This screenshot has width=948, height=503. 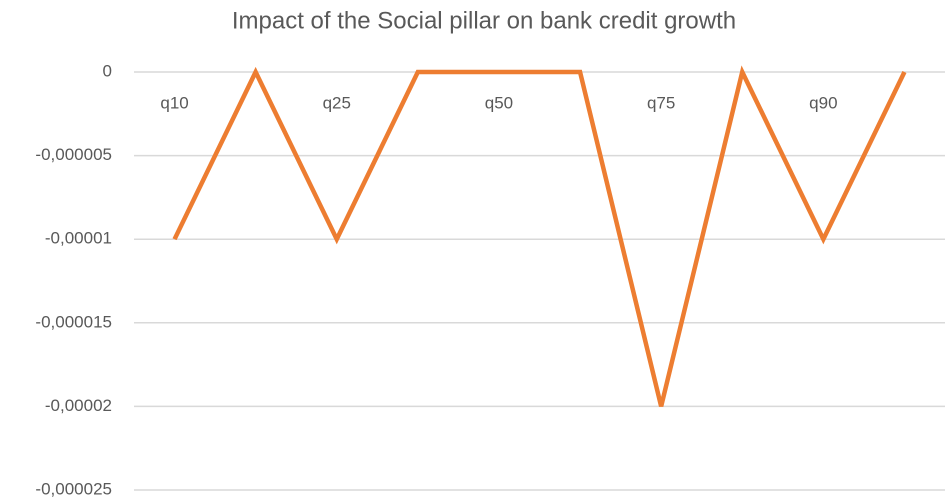 What do you see at coordinates (823, 102) in the screenshot?
I see `x-tick-label: q90` at bounding box center [823, 102].